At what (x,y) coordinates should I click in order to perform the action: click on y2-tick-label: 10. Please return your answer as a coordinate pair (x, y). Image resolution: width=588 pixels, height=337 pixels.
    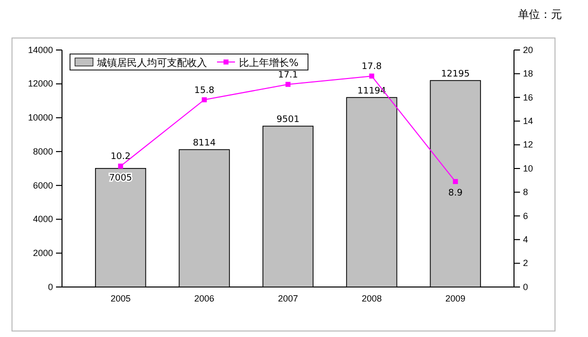
    Looking at the image, I should click on (528, 168).